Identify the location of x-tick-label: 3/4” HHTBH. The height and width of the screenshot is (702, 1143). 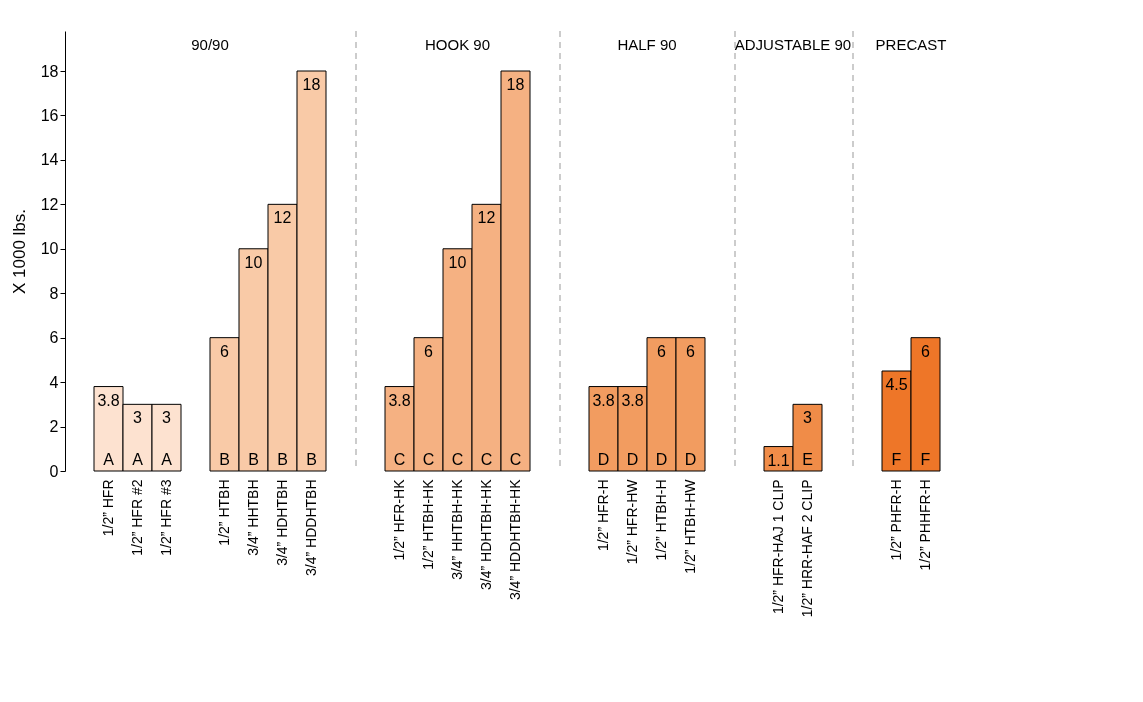
(252, 517).